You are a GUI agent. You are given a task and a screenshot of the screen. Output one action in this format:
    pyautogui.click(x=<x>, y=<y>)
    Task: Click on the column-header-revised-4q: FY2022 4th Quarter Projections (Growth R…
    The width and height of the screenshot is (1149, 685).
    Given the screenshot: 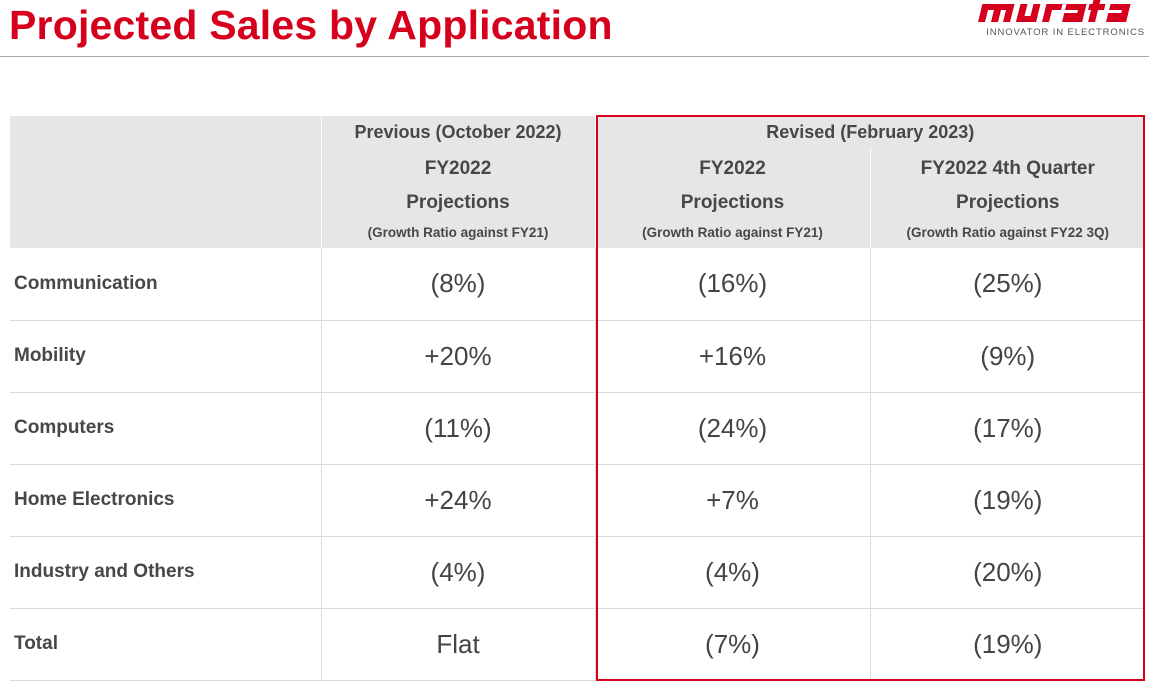 What is the action you would take?
    pyautogui.click(x=1007, y=198)
    